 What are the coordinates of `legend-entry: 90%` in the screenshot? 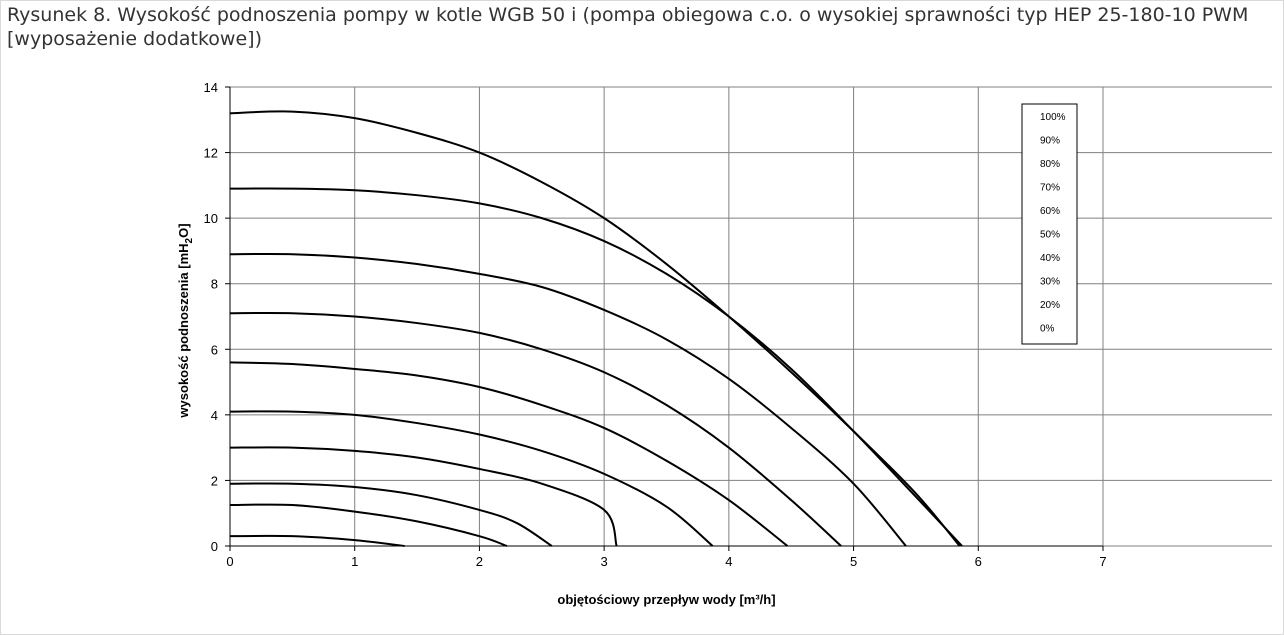 It's located at (1050, 141).